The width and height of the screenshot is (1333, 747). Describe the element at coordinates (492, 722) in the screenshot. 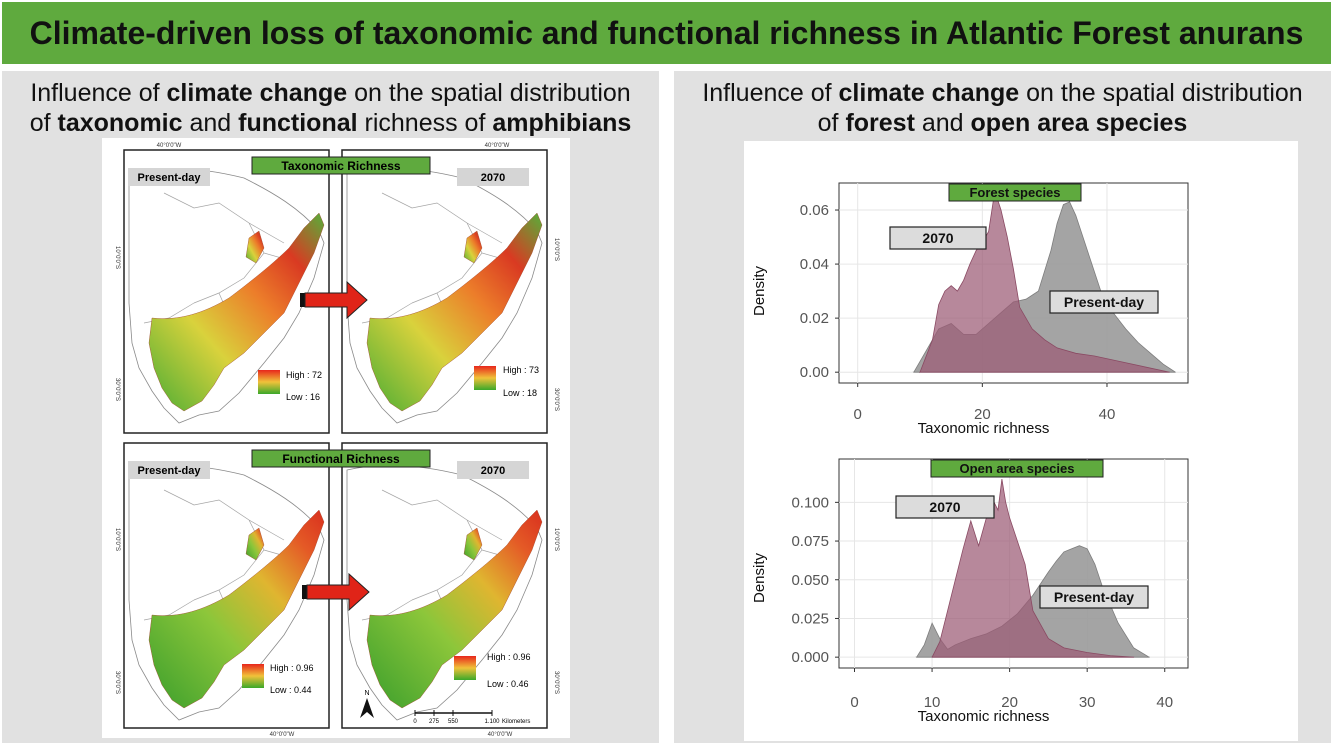

I see `scale-tick: 1.100` at that location.